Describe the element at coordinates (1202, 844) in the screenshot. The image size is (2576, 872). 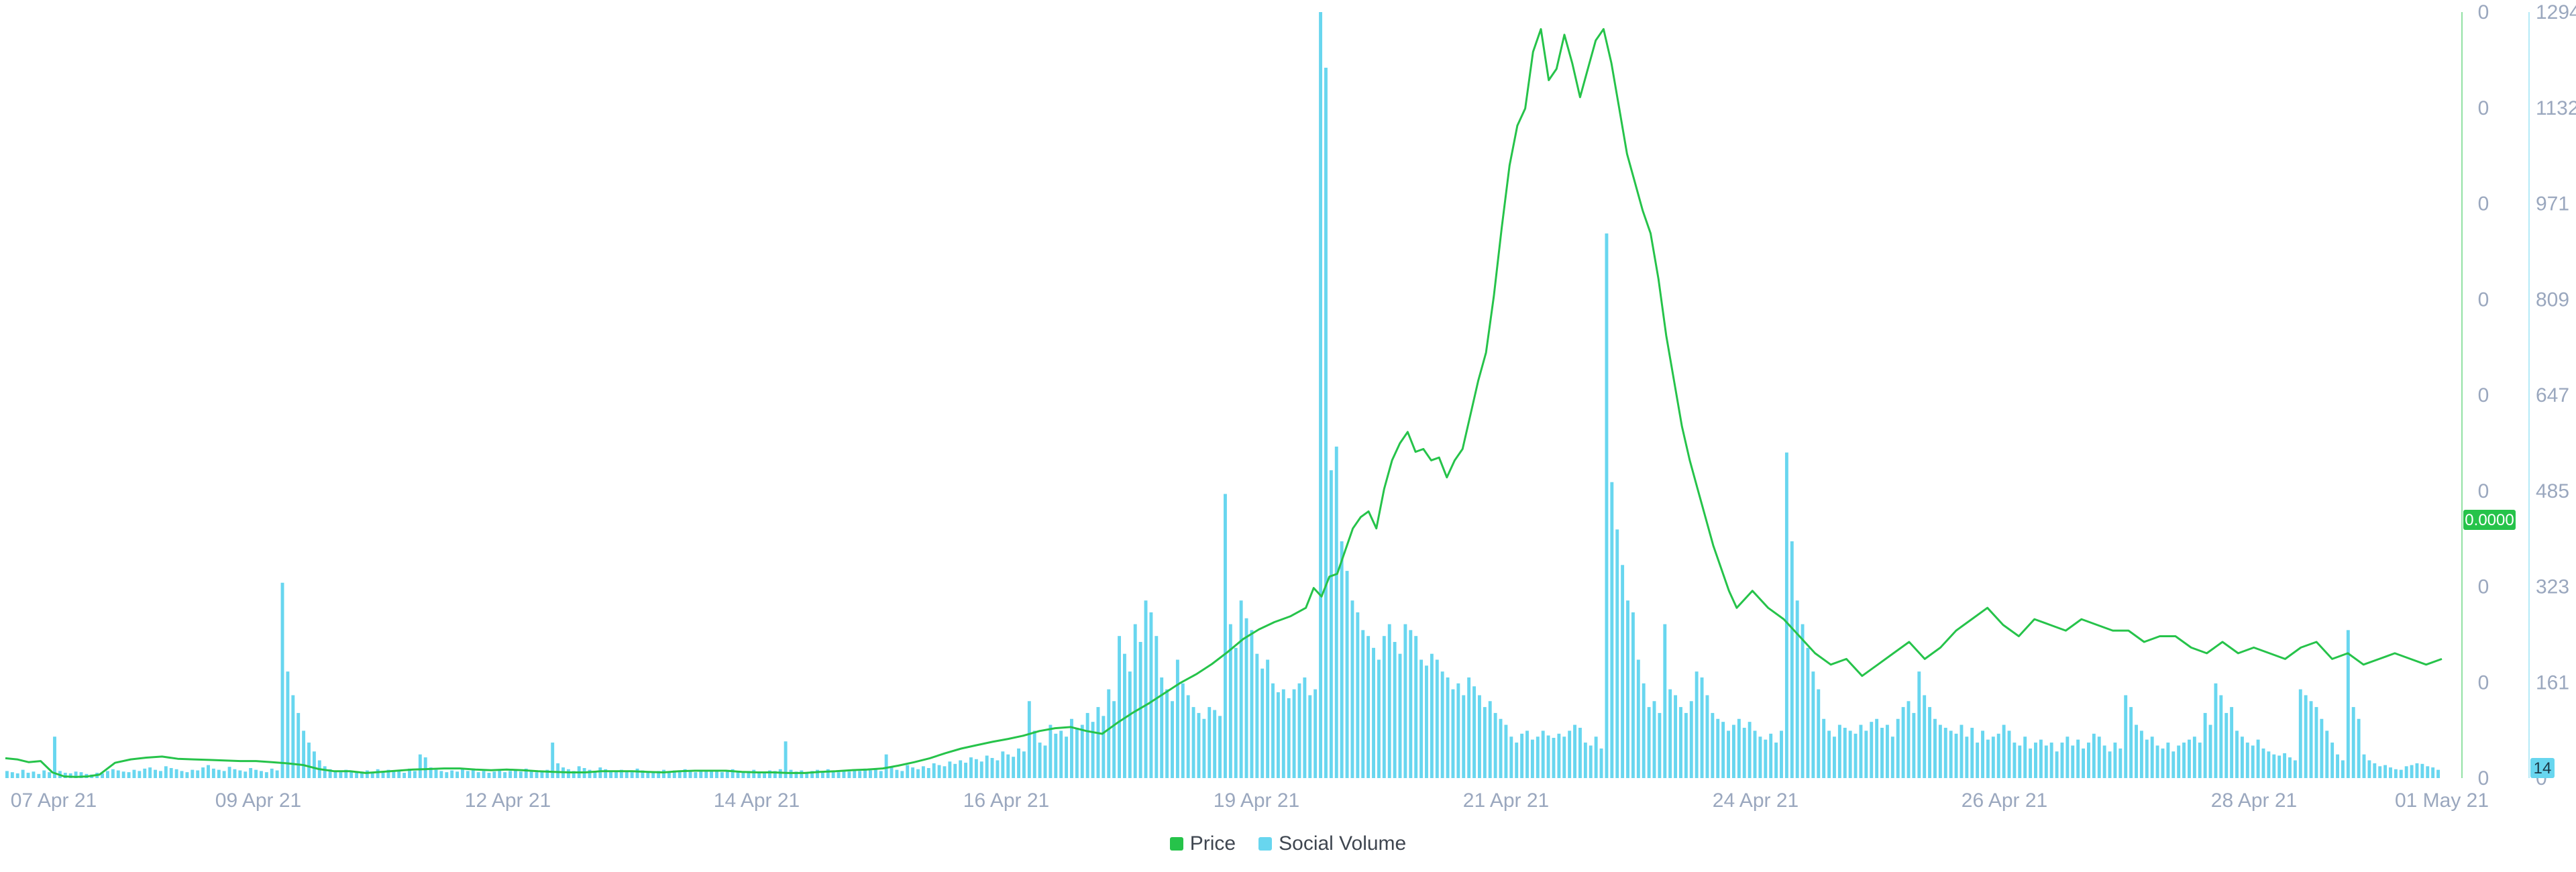
I see `legend-item-price: Price` at that location.